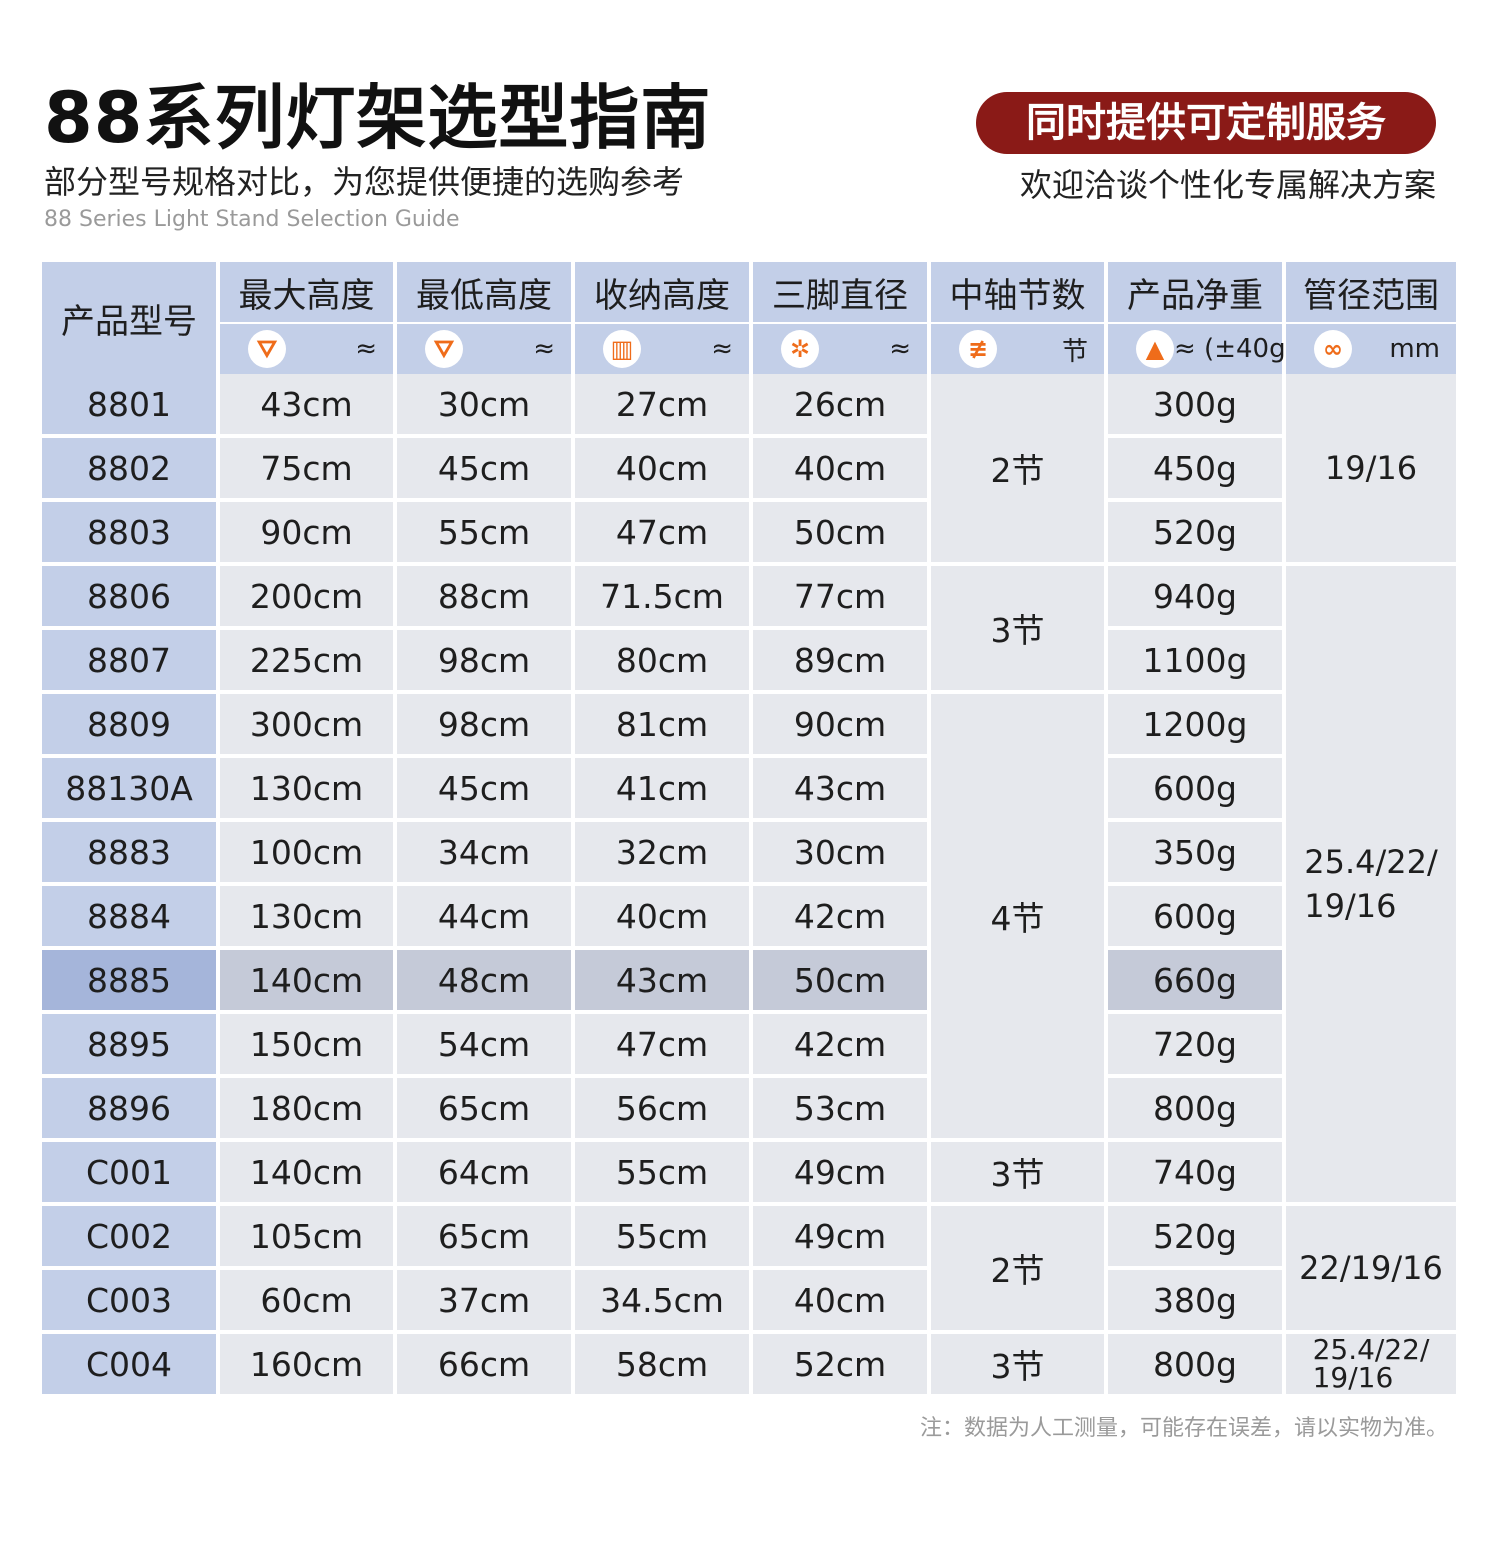 This screenshot has width=1500, height=1542. What do you see at coordinates (662, 292) in the screenshot?
I see `column-header-label: 收纳高度` at bounding box center [662, 292].